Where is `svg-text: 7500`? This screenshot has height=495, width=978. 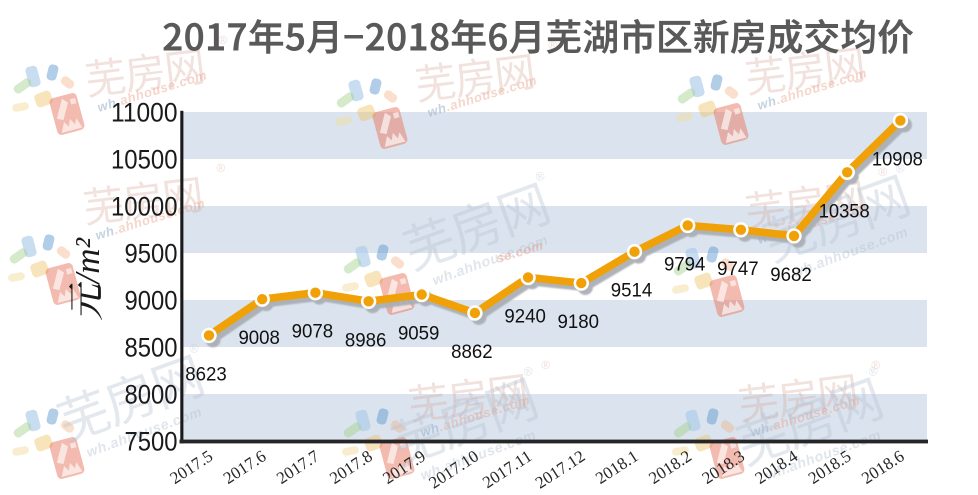
svg-text: 7500 is located at coordinates (151, 442).